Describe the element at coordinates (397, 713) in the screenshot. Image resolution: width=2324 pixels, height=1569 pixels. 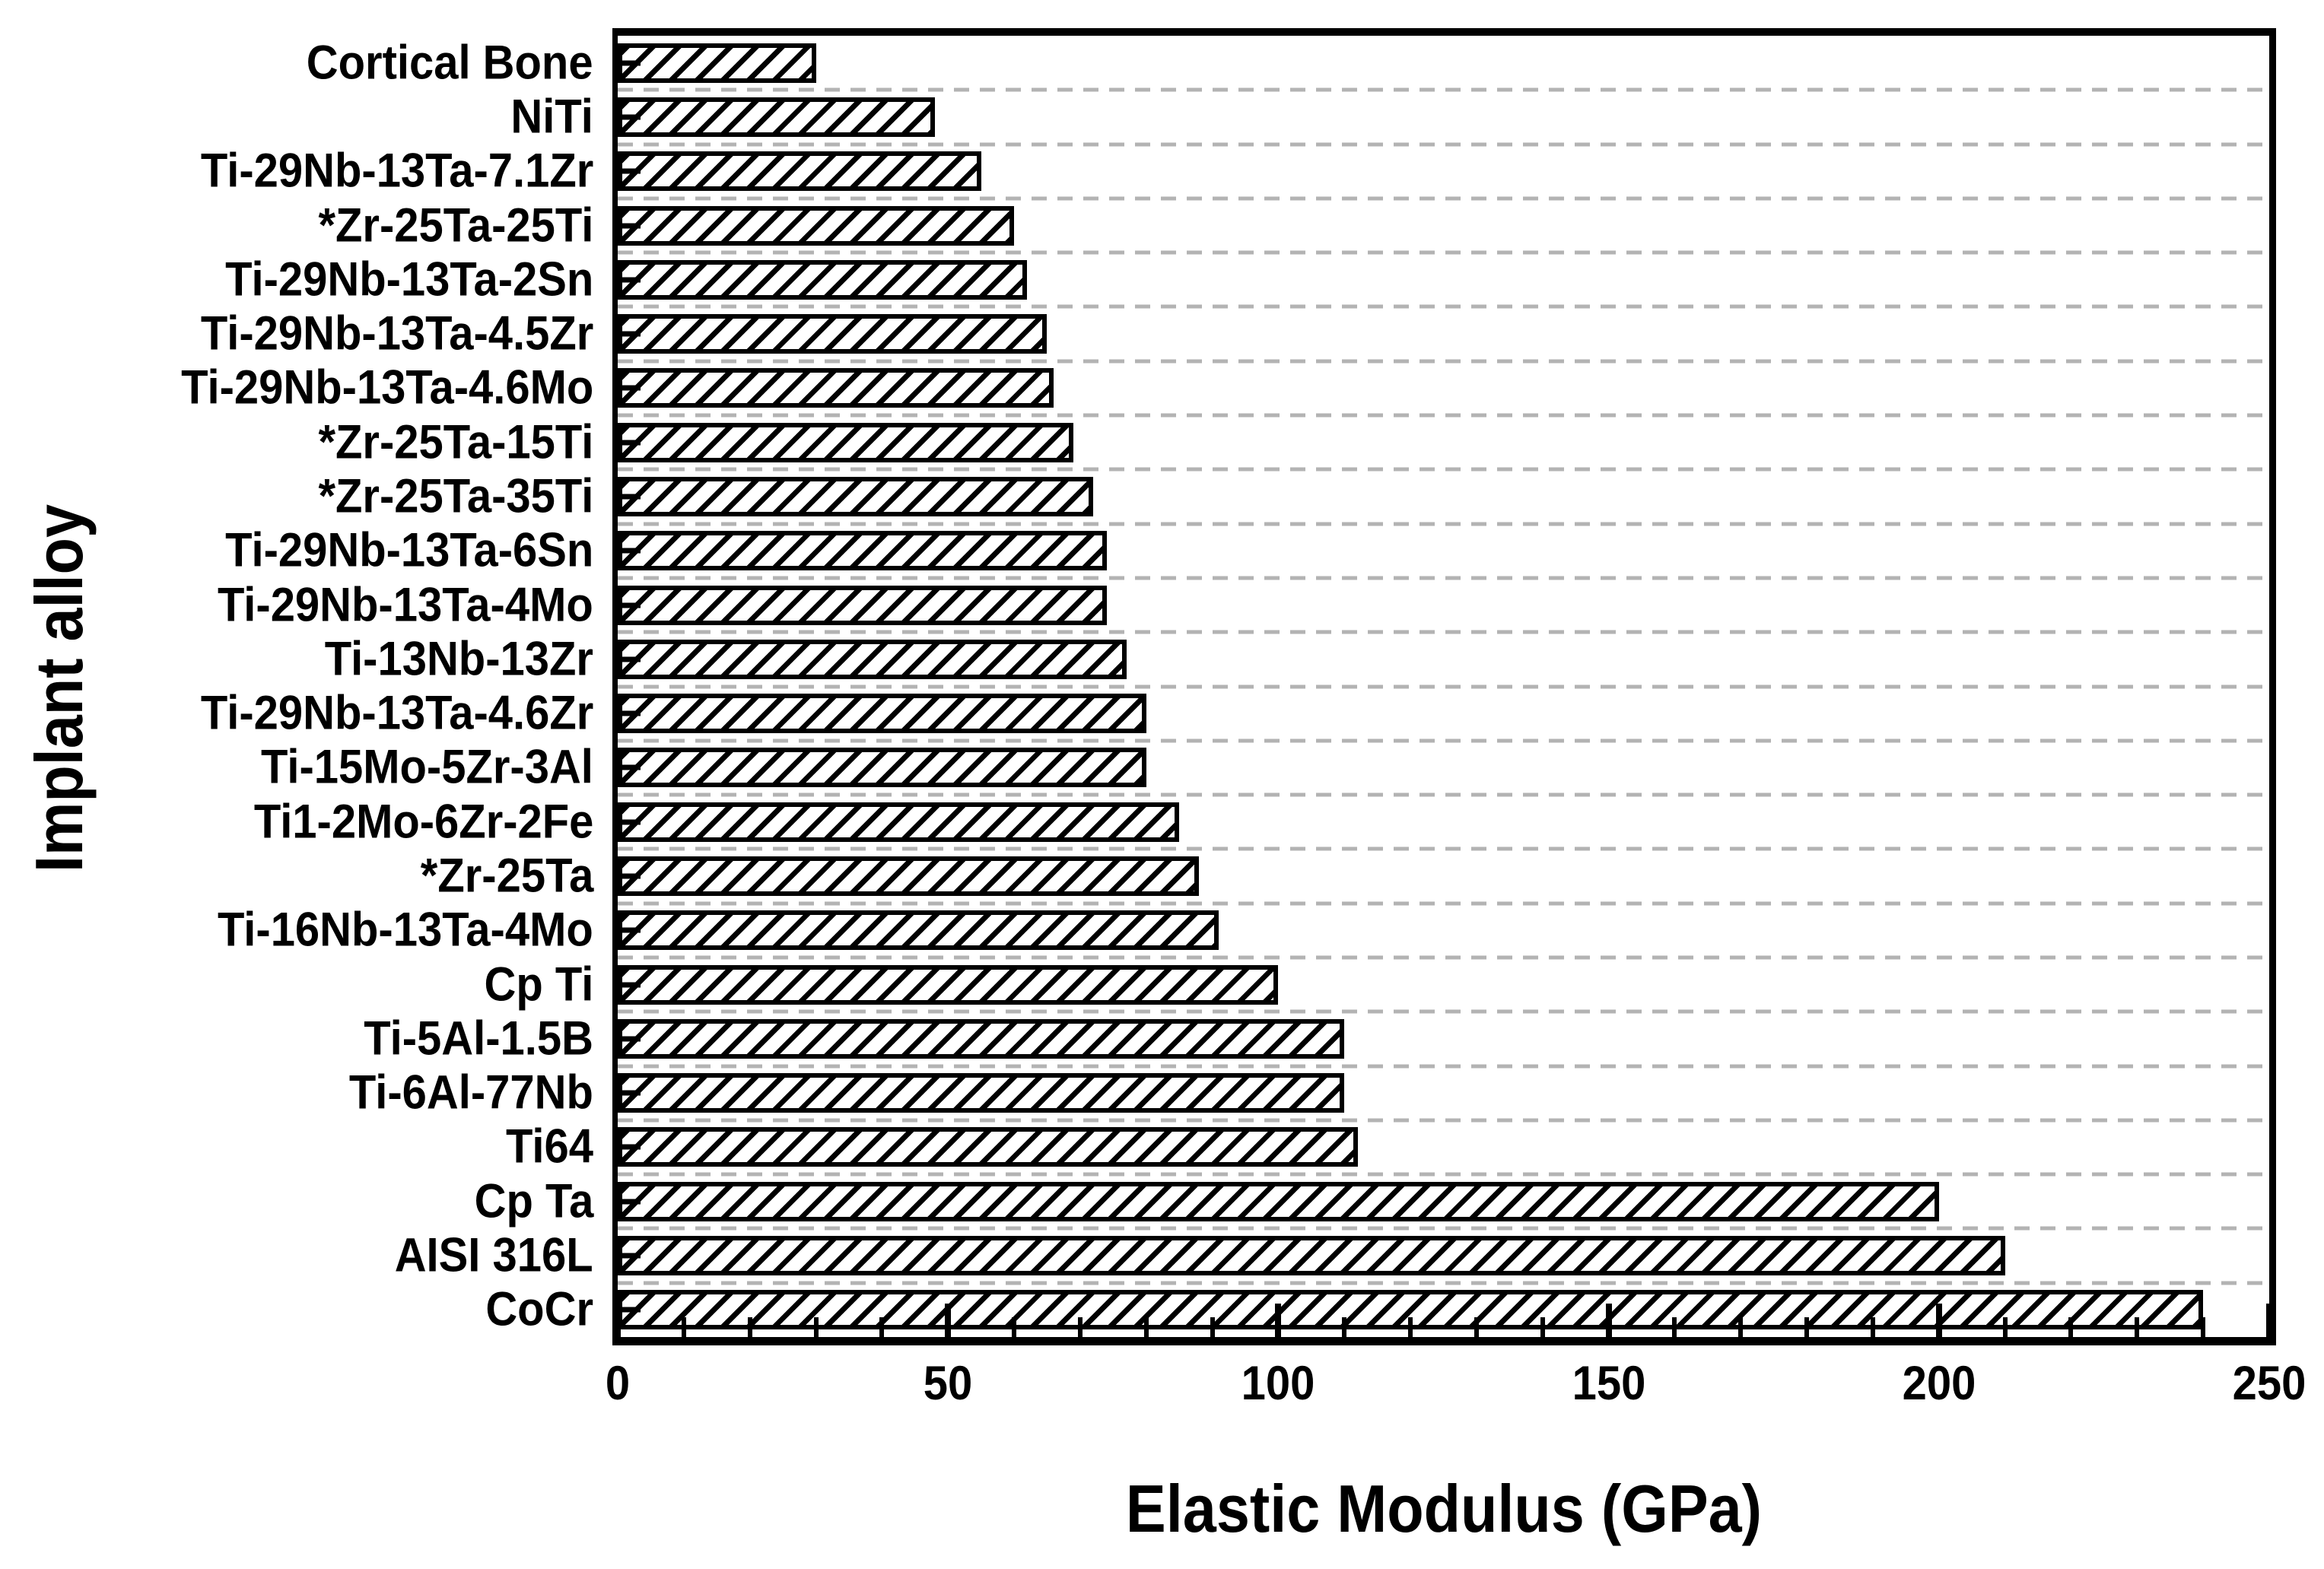
I see `y-axis-category-label: Ti-29Nb-13Ta-4.6Zr` at that location.